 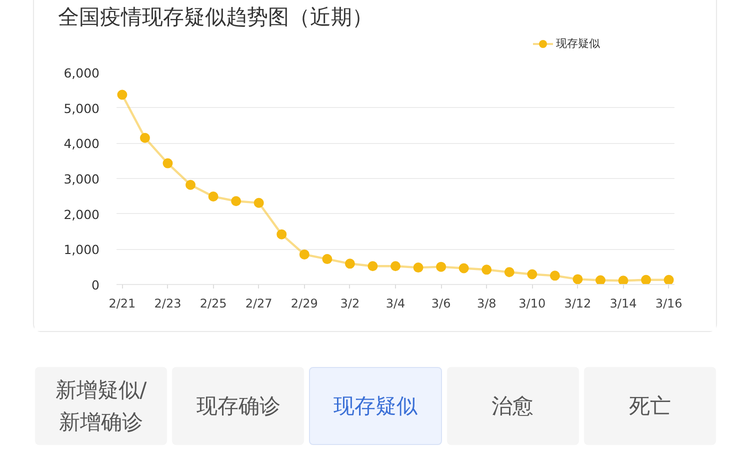 What do you see at coordinates (82, 144) in the screenshot?
I see `y-tick-label: 4,000` at bounding box center [82, 144].